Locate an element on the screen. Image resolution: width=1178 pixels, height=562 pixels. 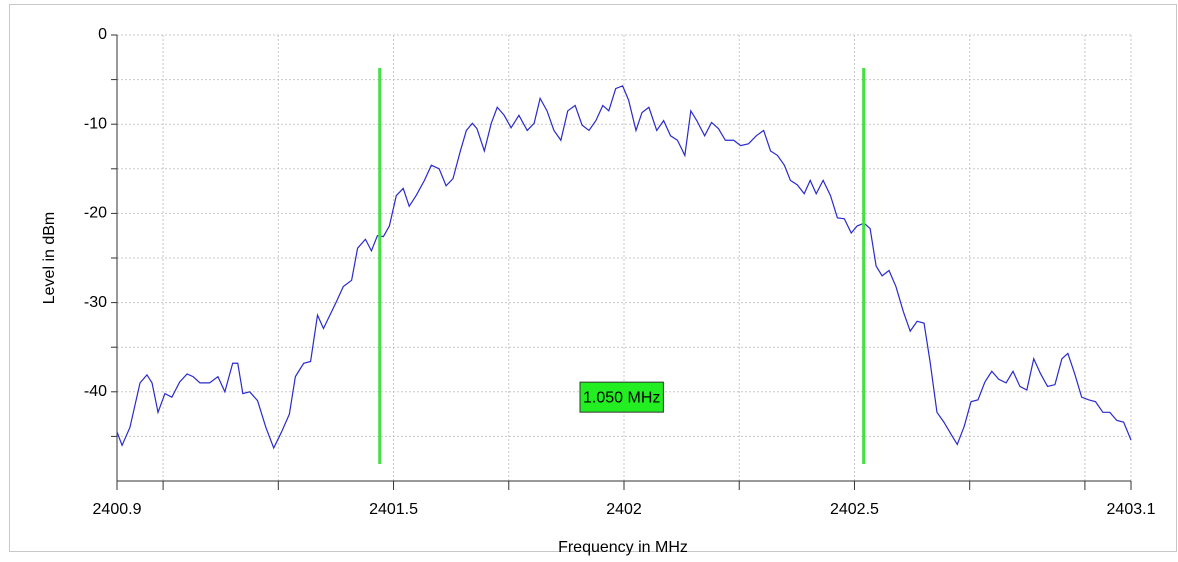
marker-label: 1.050 MHz is located at coordinates (621, 397).